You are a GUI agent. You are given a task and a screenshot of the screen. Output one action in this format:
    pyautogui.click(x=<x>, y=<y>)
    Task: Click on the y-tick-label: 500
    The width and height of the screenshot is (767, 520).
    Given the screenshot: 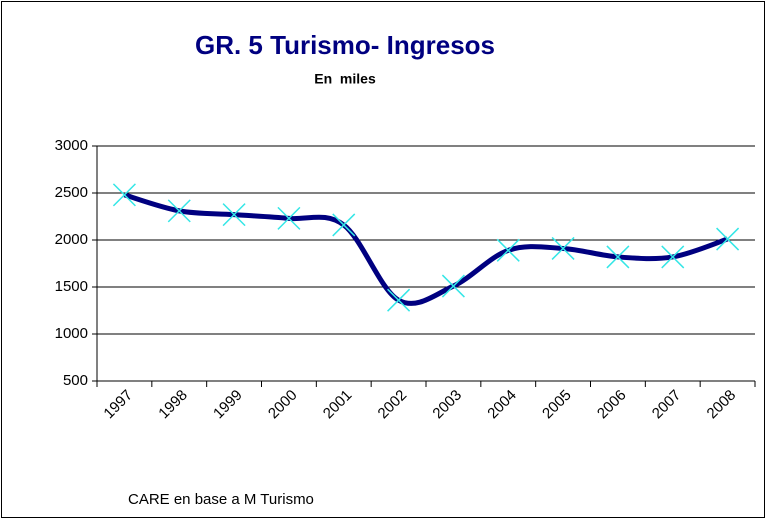 What is the action you would take?
    pyautogui.click(x=75, y=380)
    